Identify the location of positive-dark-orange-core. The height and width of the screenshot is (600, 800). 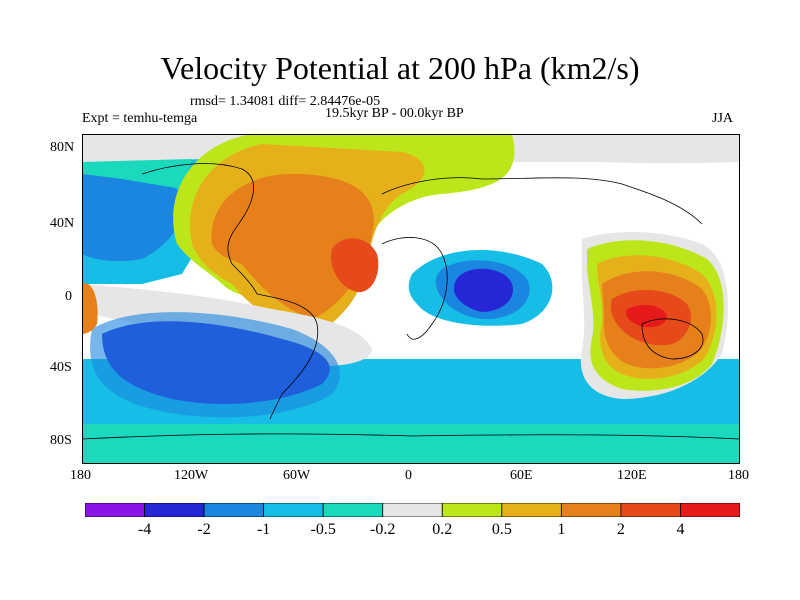
(355, 265).